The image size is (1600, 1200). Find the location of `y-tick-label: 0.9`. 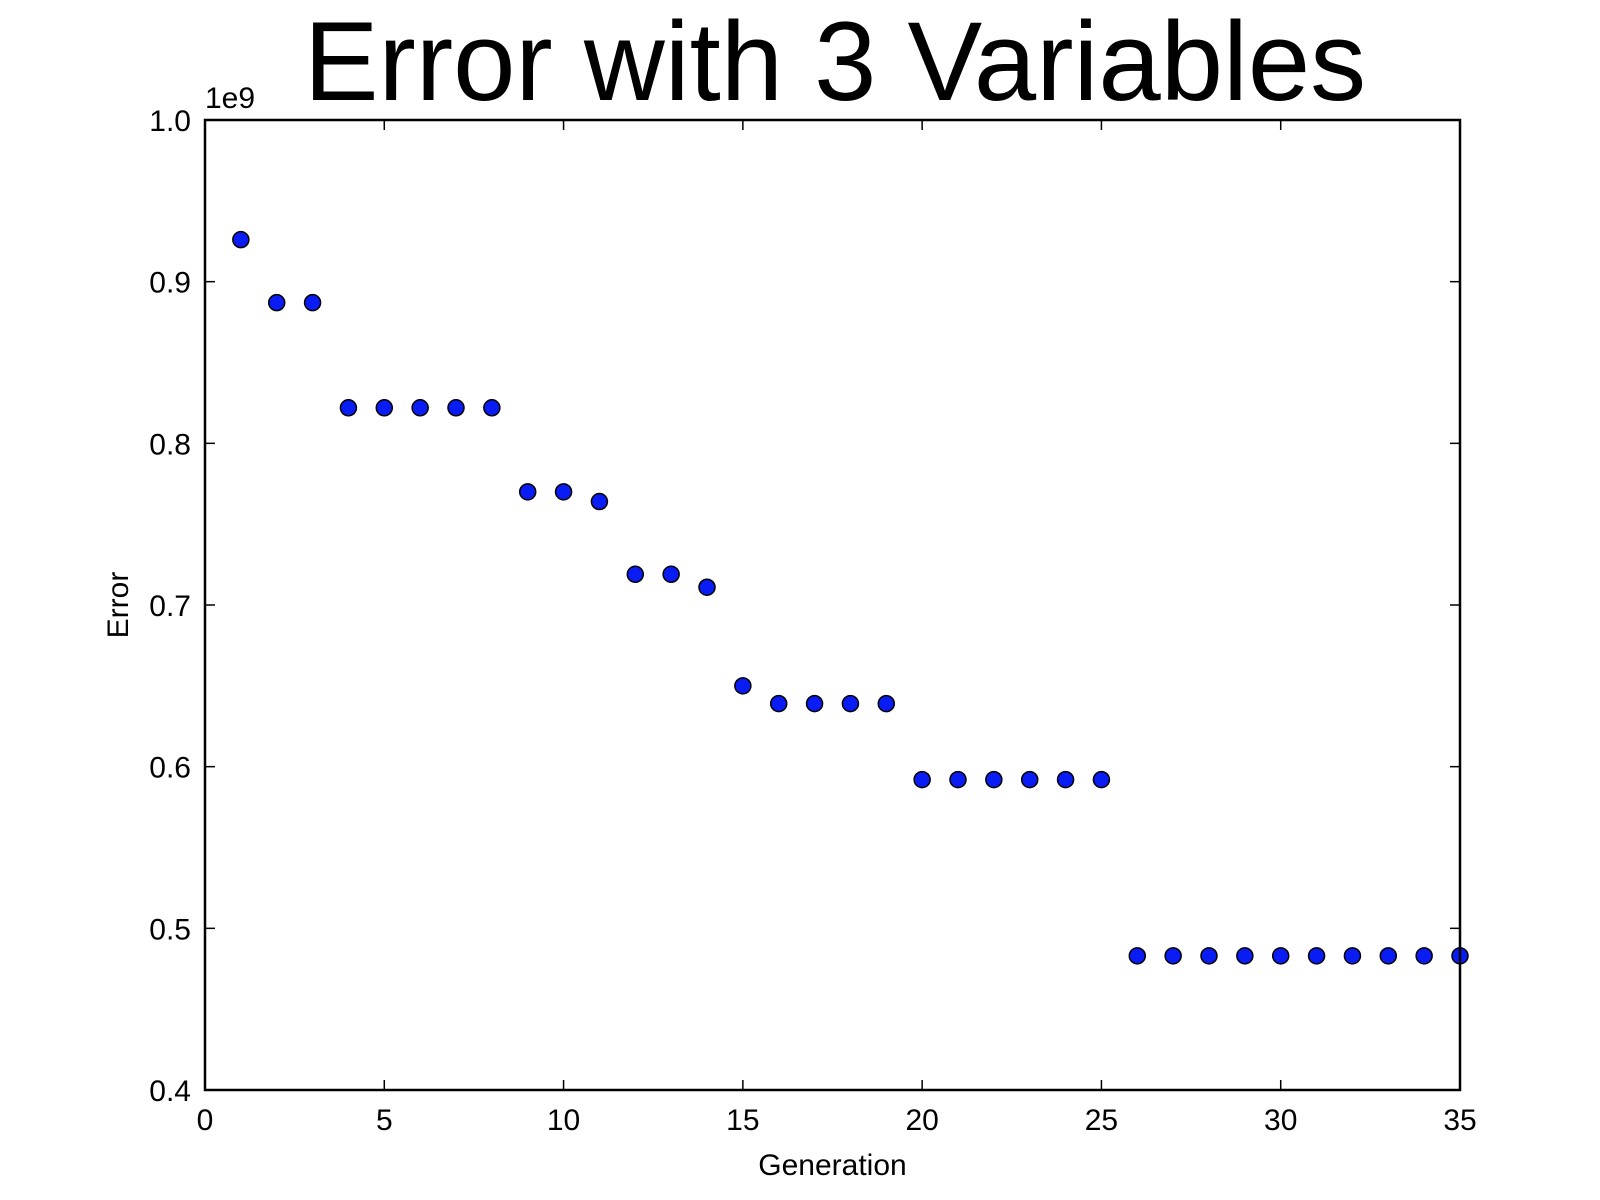

y-tick-label: 0.9 is located at coordinates (170, 283).